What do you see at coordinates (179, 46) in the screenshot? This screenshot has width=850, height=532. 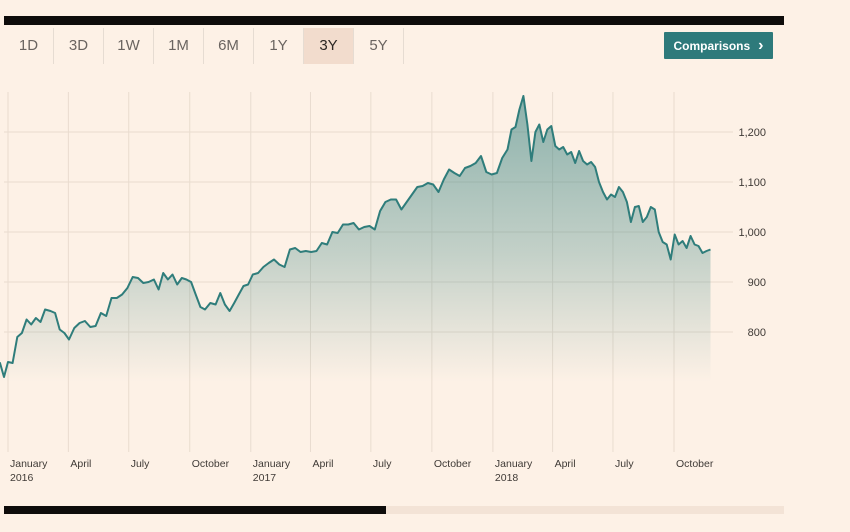 I see `range-button-1m: 1M` at bounding box center [179, 46].